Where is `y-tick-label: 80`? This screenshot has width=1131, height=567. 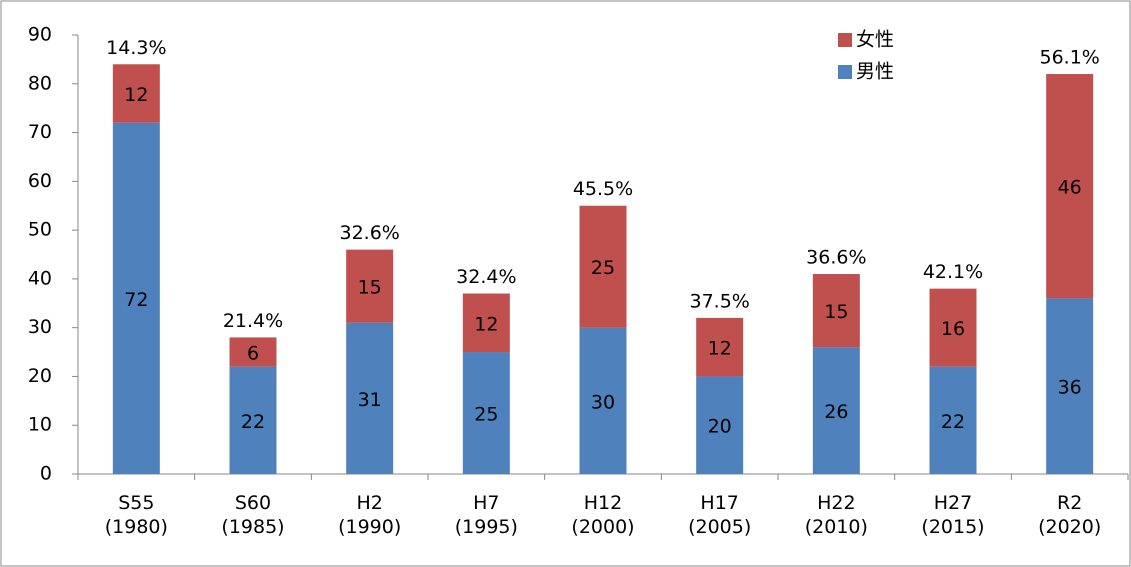 y-tick-label: 80 is located at coordinates (40, 83).